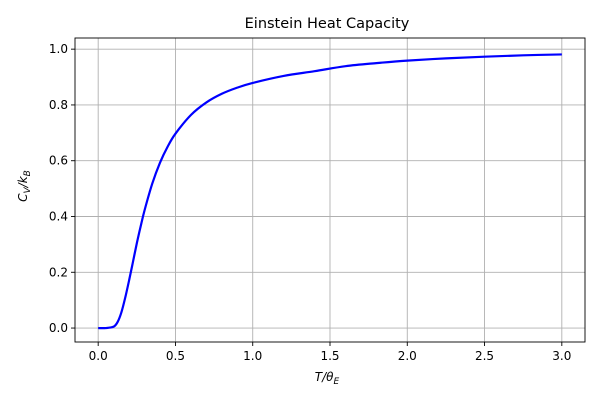 This screenshot has height=400, width=600. I want to click on x-axis: 0.0 0.5 1.0 1.5 2.0 2.5 3.0, so click(330, 352).